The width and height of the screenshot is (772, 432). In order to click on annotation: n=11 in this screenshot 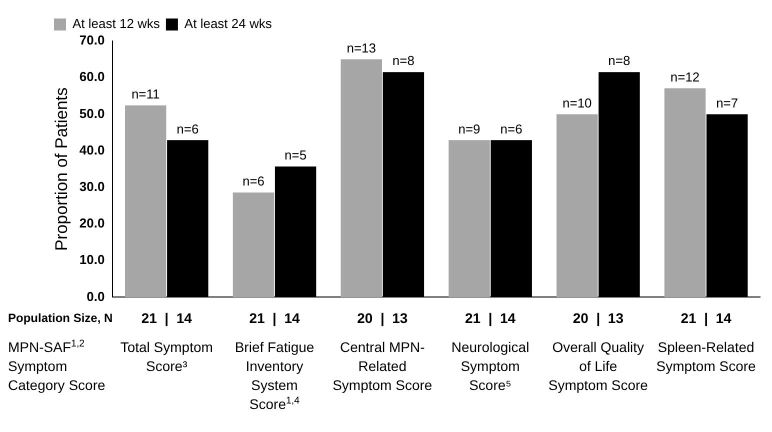, I will do `click(145, 94)`.